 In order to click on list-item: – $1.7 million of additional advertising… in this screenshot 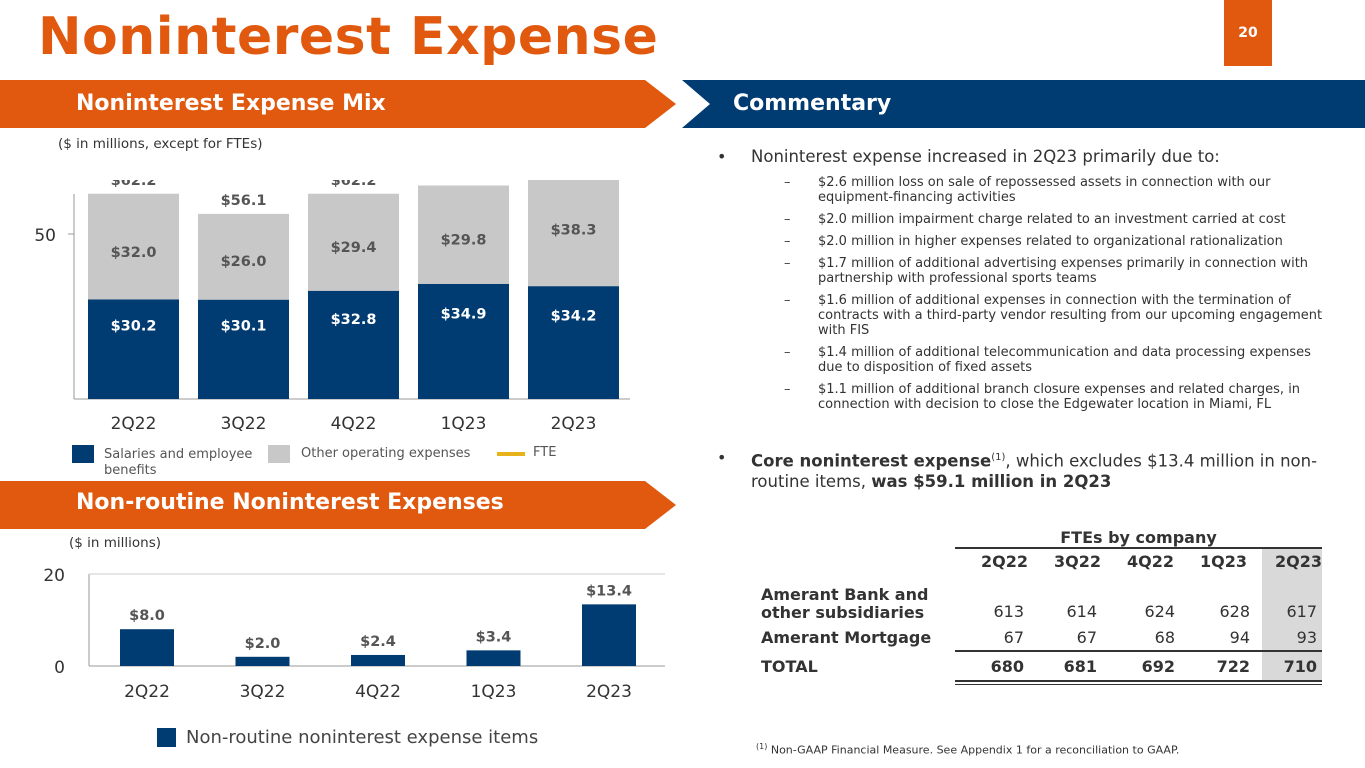, I will do `click(1056, 271)`.